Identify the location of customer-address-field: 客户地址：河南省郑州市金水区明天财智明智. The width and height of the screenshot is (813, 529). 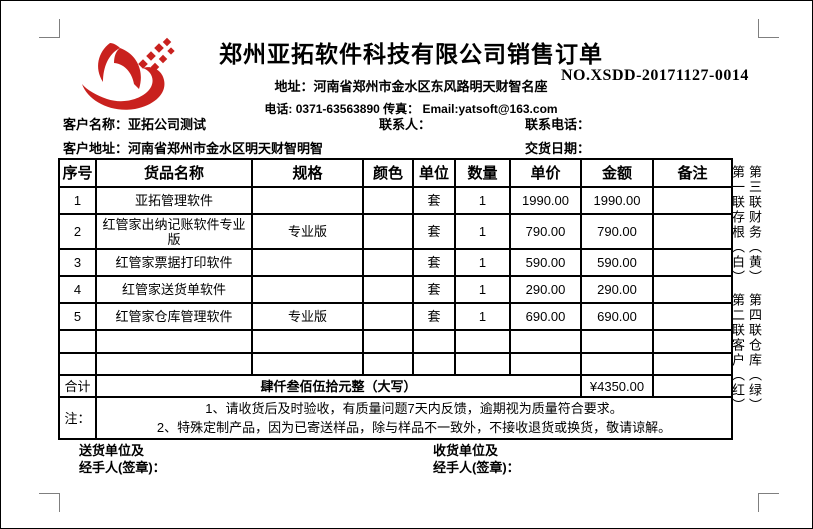
(193, 147).